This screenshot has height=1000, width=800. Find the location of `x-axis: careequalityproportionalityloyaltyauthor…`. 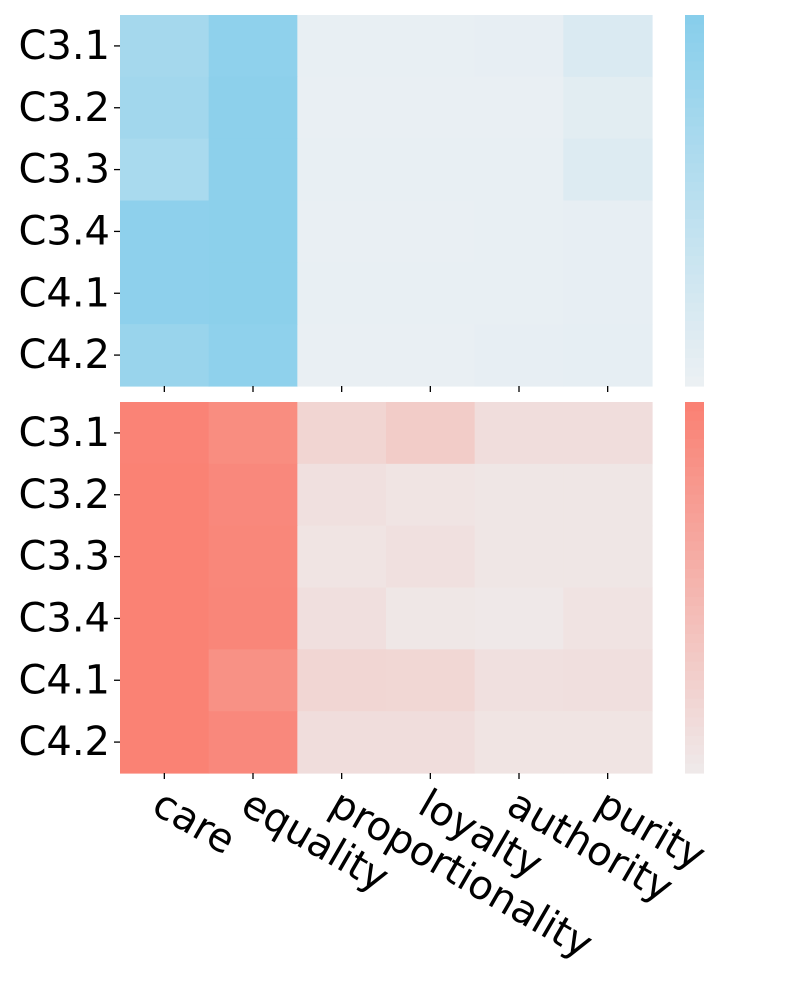

x-axis: careequalityproportionalityloyaltyauthor… is located at coordinates (429, 874).